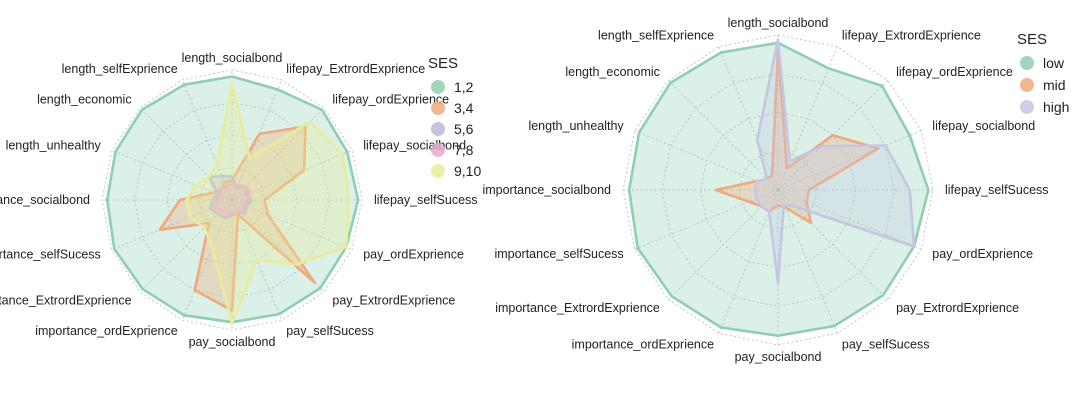 The image size is (1080, 400). What do you see at coordinates (464, 108) in the screenshot?
I see `legend-label: 3,4` at bounding box center [464, 108].